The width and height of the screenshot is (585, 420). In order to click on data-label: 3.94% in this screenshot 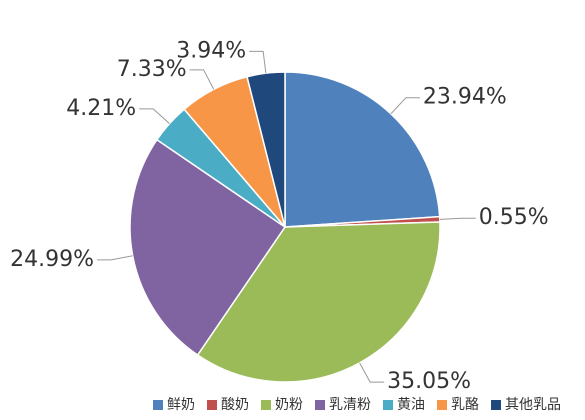, I will do `click(211, 50)`.